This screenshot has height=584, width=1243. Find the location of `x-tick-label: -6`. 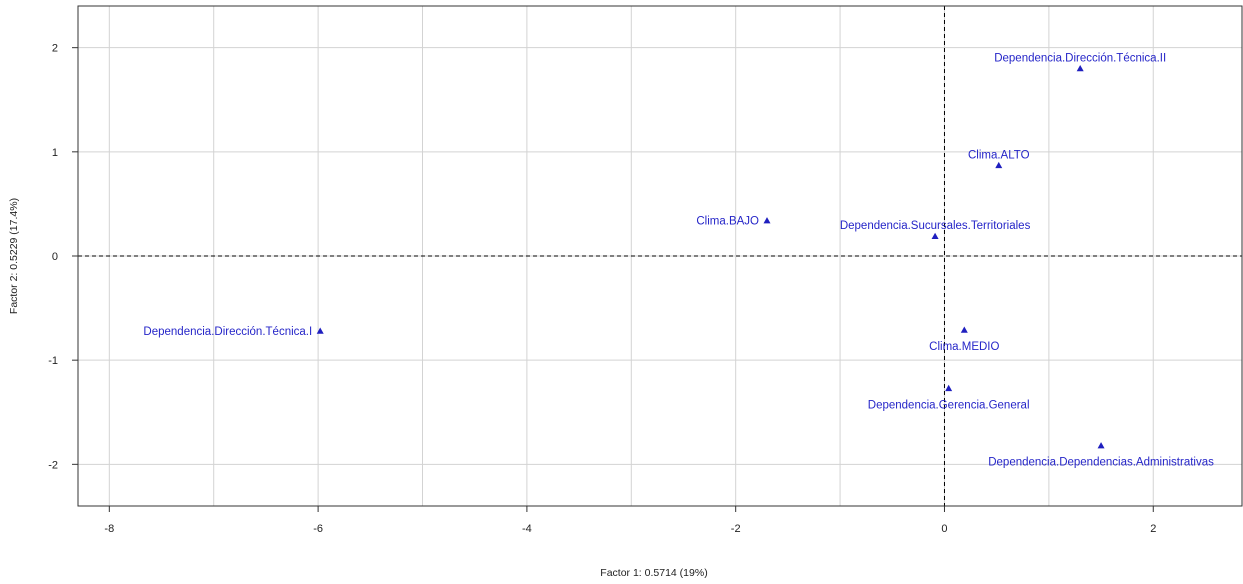

x-tick-label: -6 is located at coordinates (318, 529).